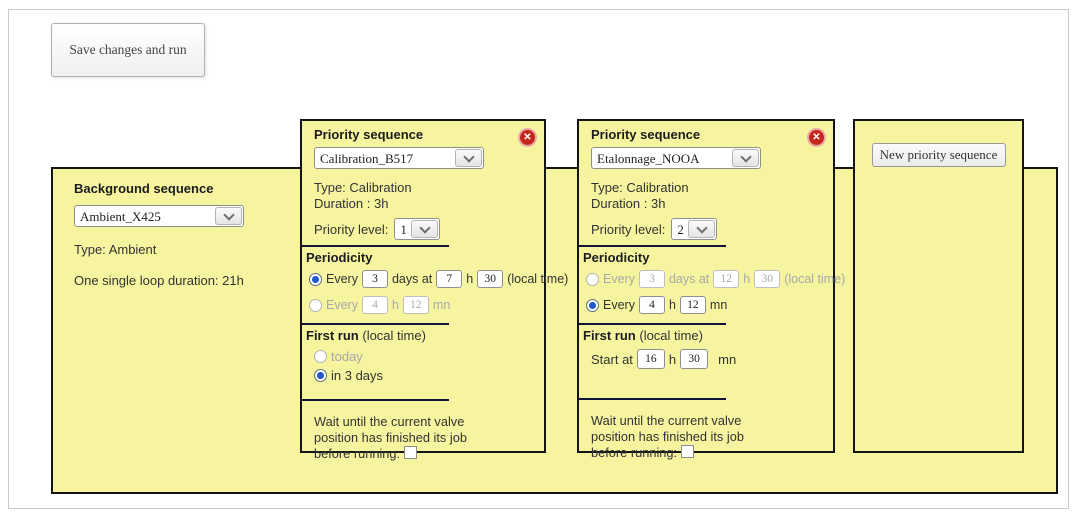 The height and width of the screenshot is (521, 1077). I want to click on background-sequence-dropdown: Ambient_X425, so click(159, 216).